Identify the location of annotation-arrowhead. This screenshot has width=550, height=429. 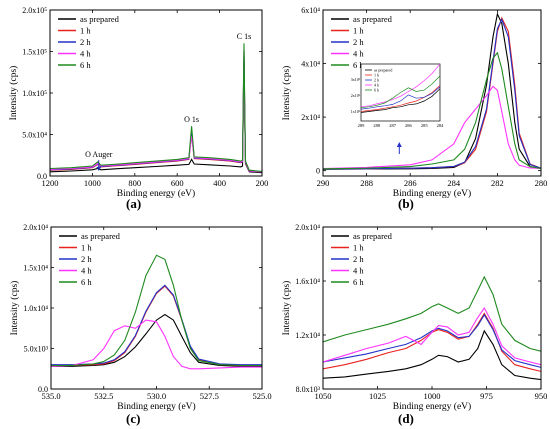
(99, 168).